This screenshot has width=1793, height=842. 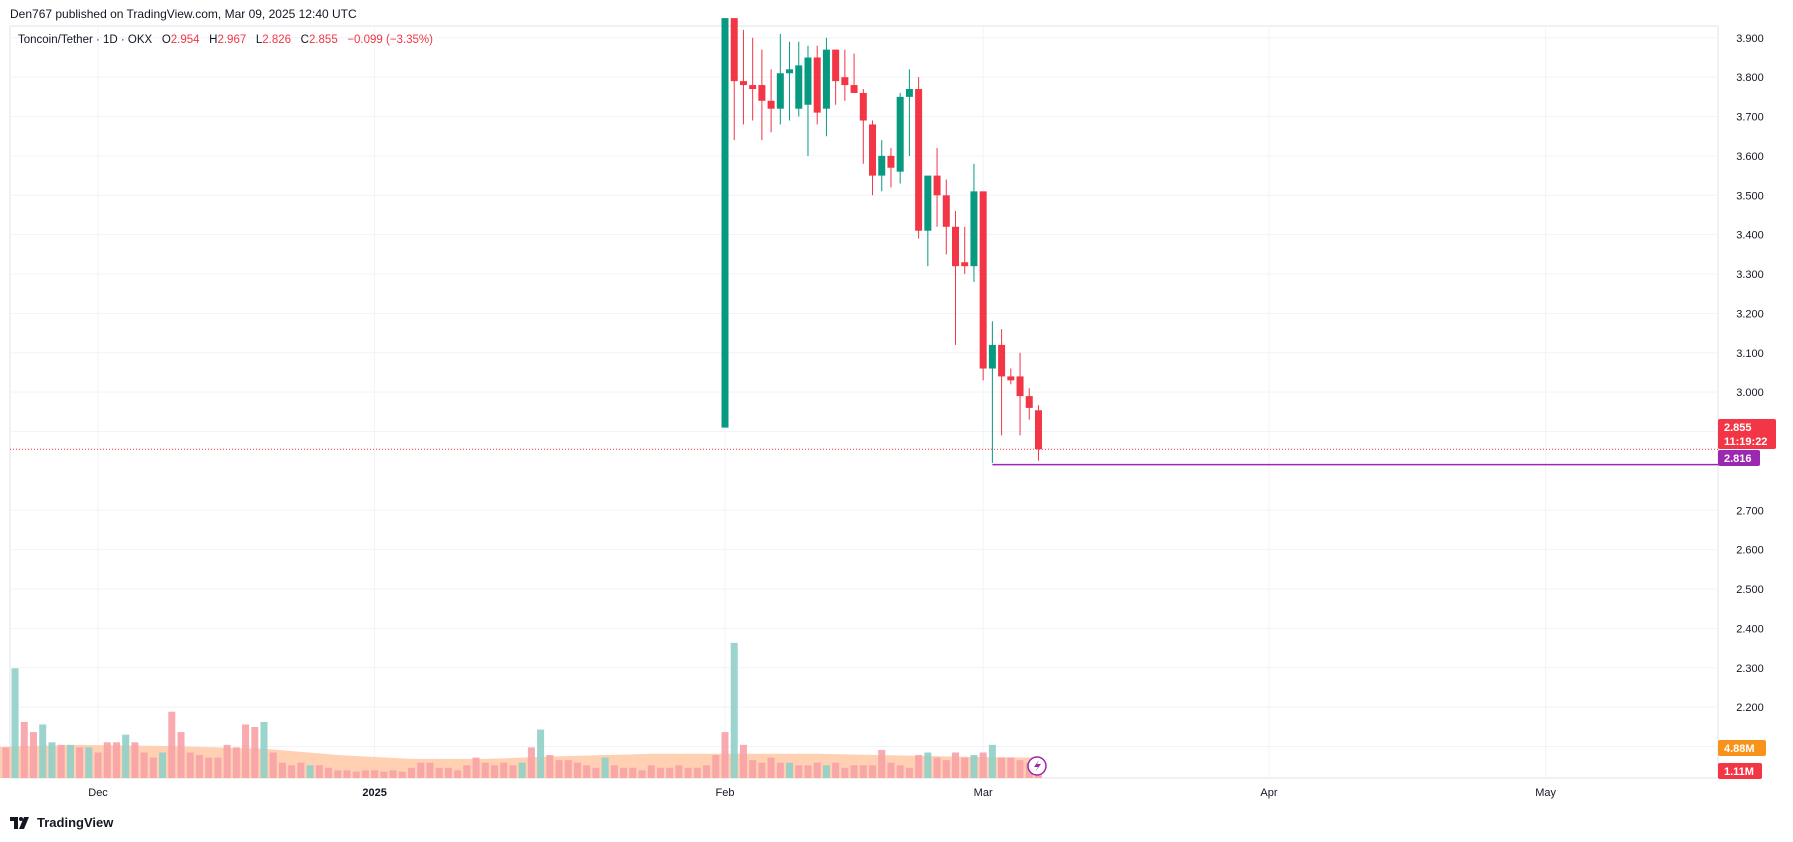 I want to click on volume-ma-tag-text: 4.88M, so click(x=1739, y=749).